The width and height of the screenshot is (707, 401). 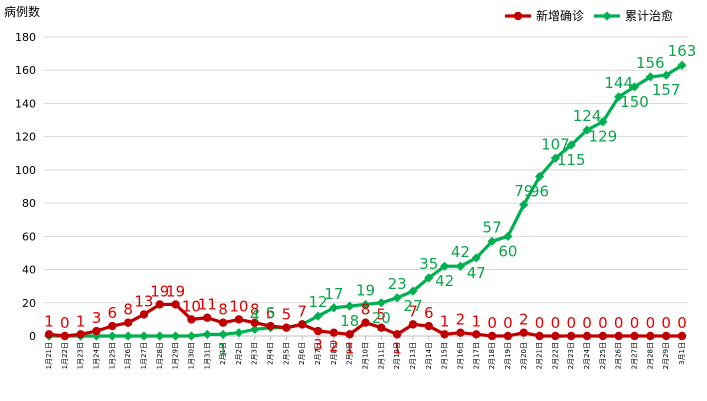 What do you see at coordinates (29, 270) in the screenshot?
I see `y-tick-label: 40` at bounding box center [29, 270].